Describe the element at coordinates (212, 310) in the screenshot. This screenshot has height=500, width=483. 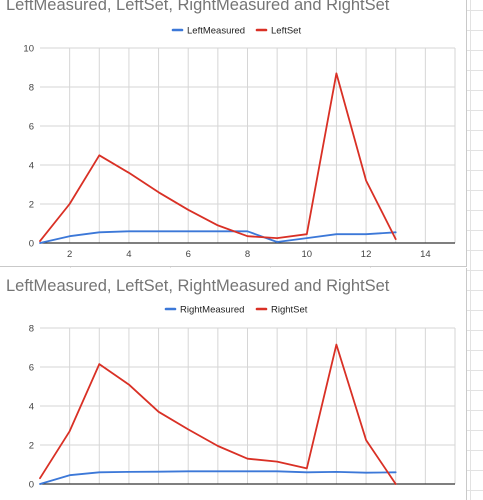
I see `legend-label: RightMeasured` at that location.